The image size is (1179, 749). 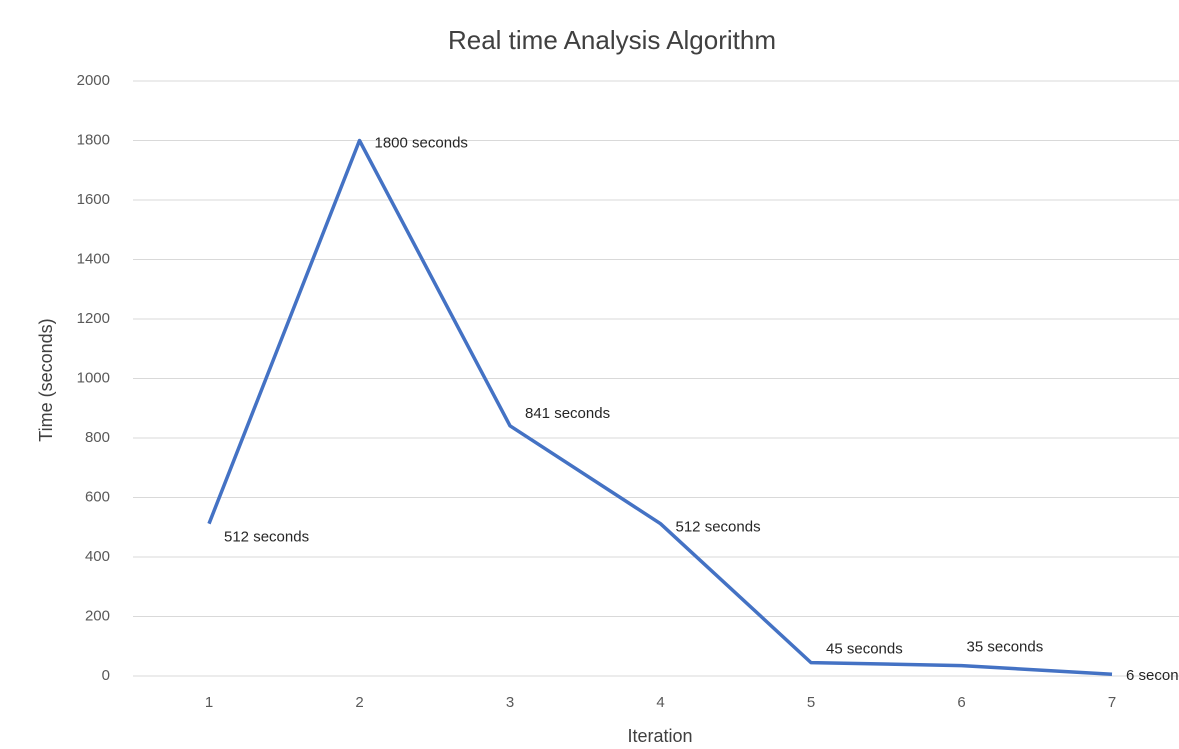 I want to click on chart-title: Real time Analysis Algorithm, so click(x=612, y=40).